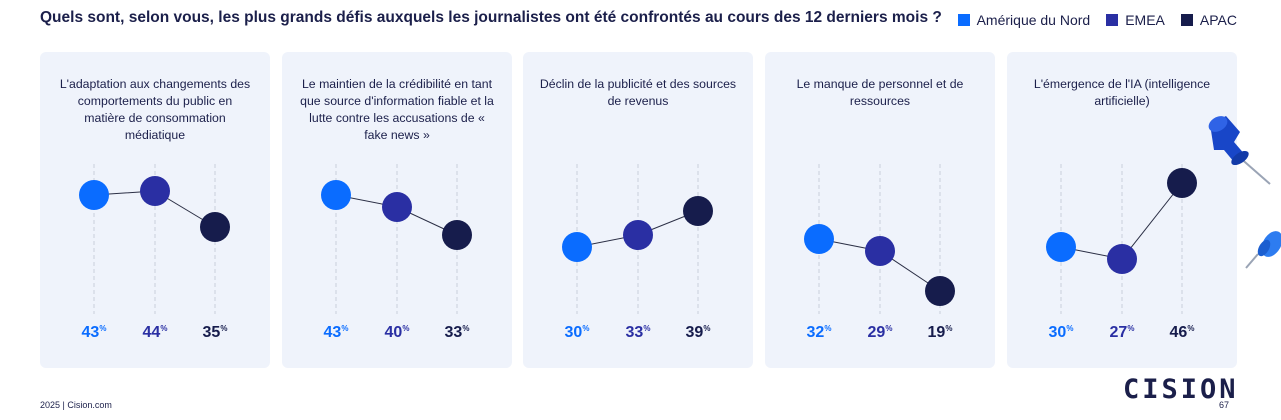  I want to click on legend-item-north-america: Amérique du Nord, so click(1024, 20).